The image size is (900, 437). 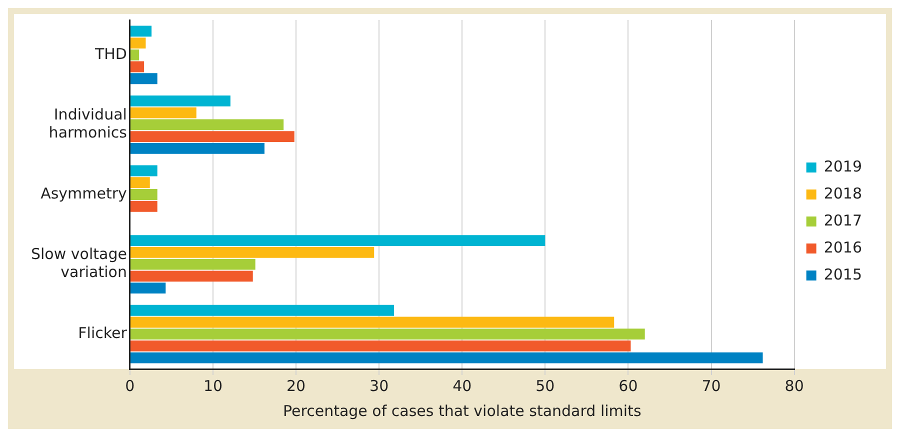 I want to click on legend-label: 2019, so click(x=843, y=166).